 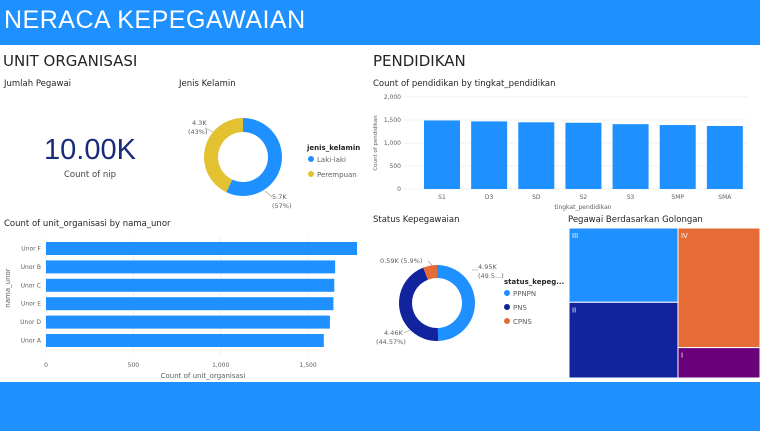 I want to click on x-tick-label: D3, so click(x=489, y=197).